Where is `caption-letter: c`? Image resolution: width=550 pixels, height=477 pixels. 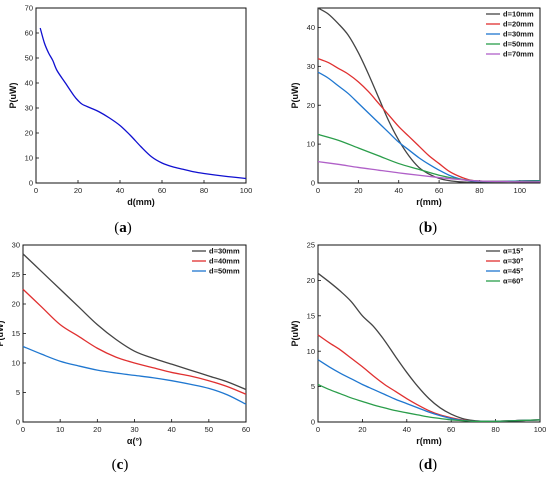 caption-letter: c is located at coordinates (120, 465).